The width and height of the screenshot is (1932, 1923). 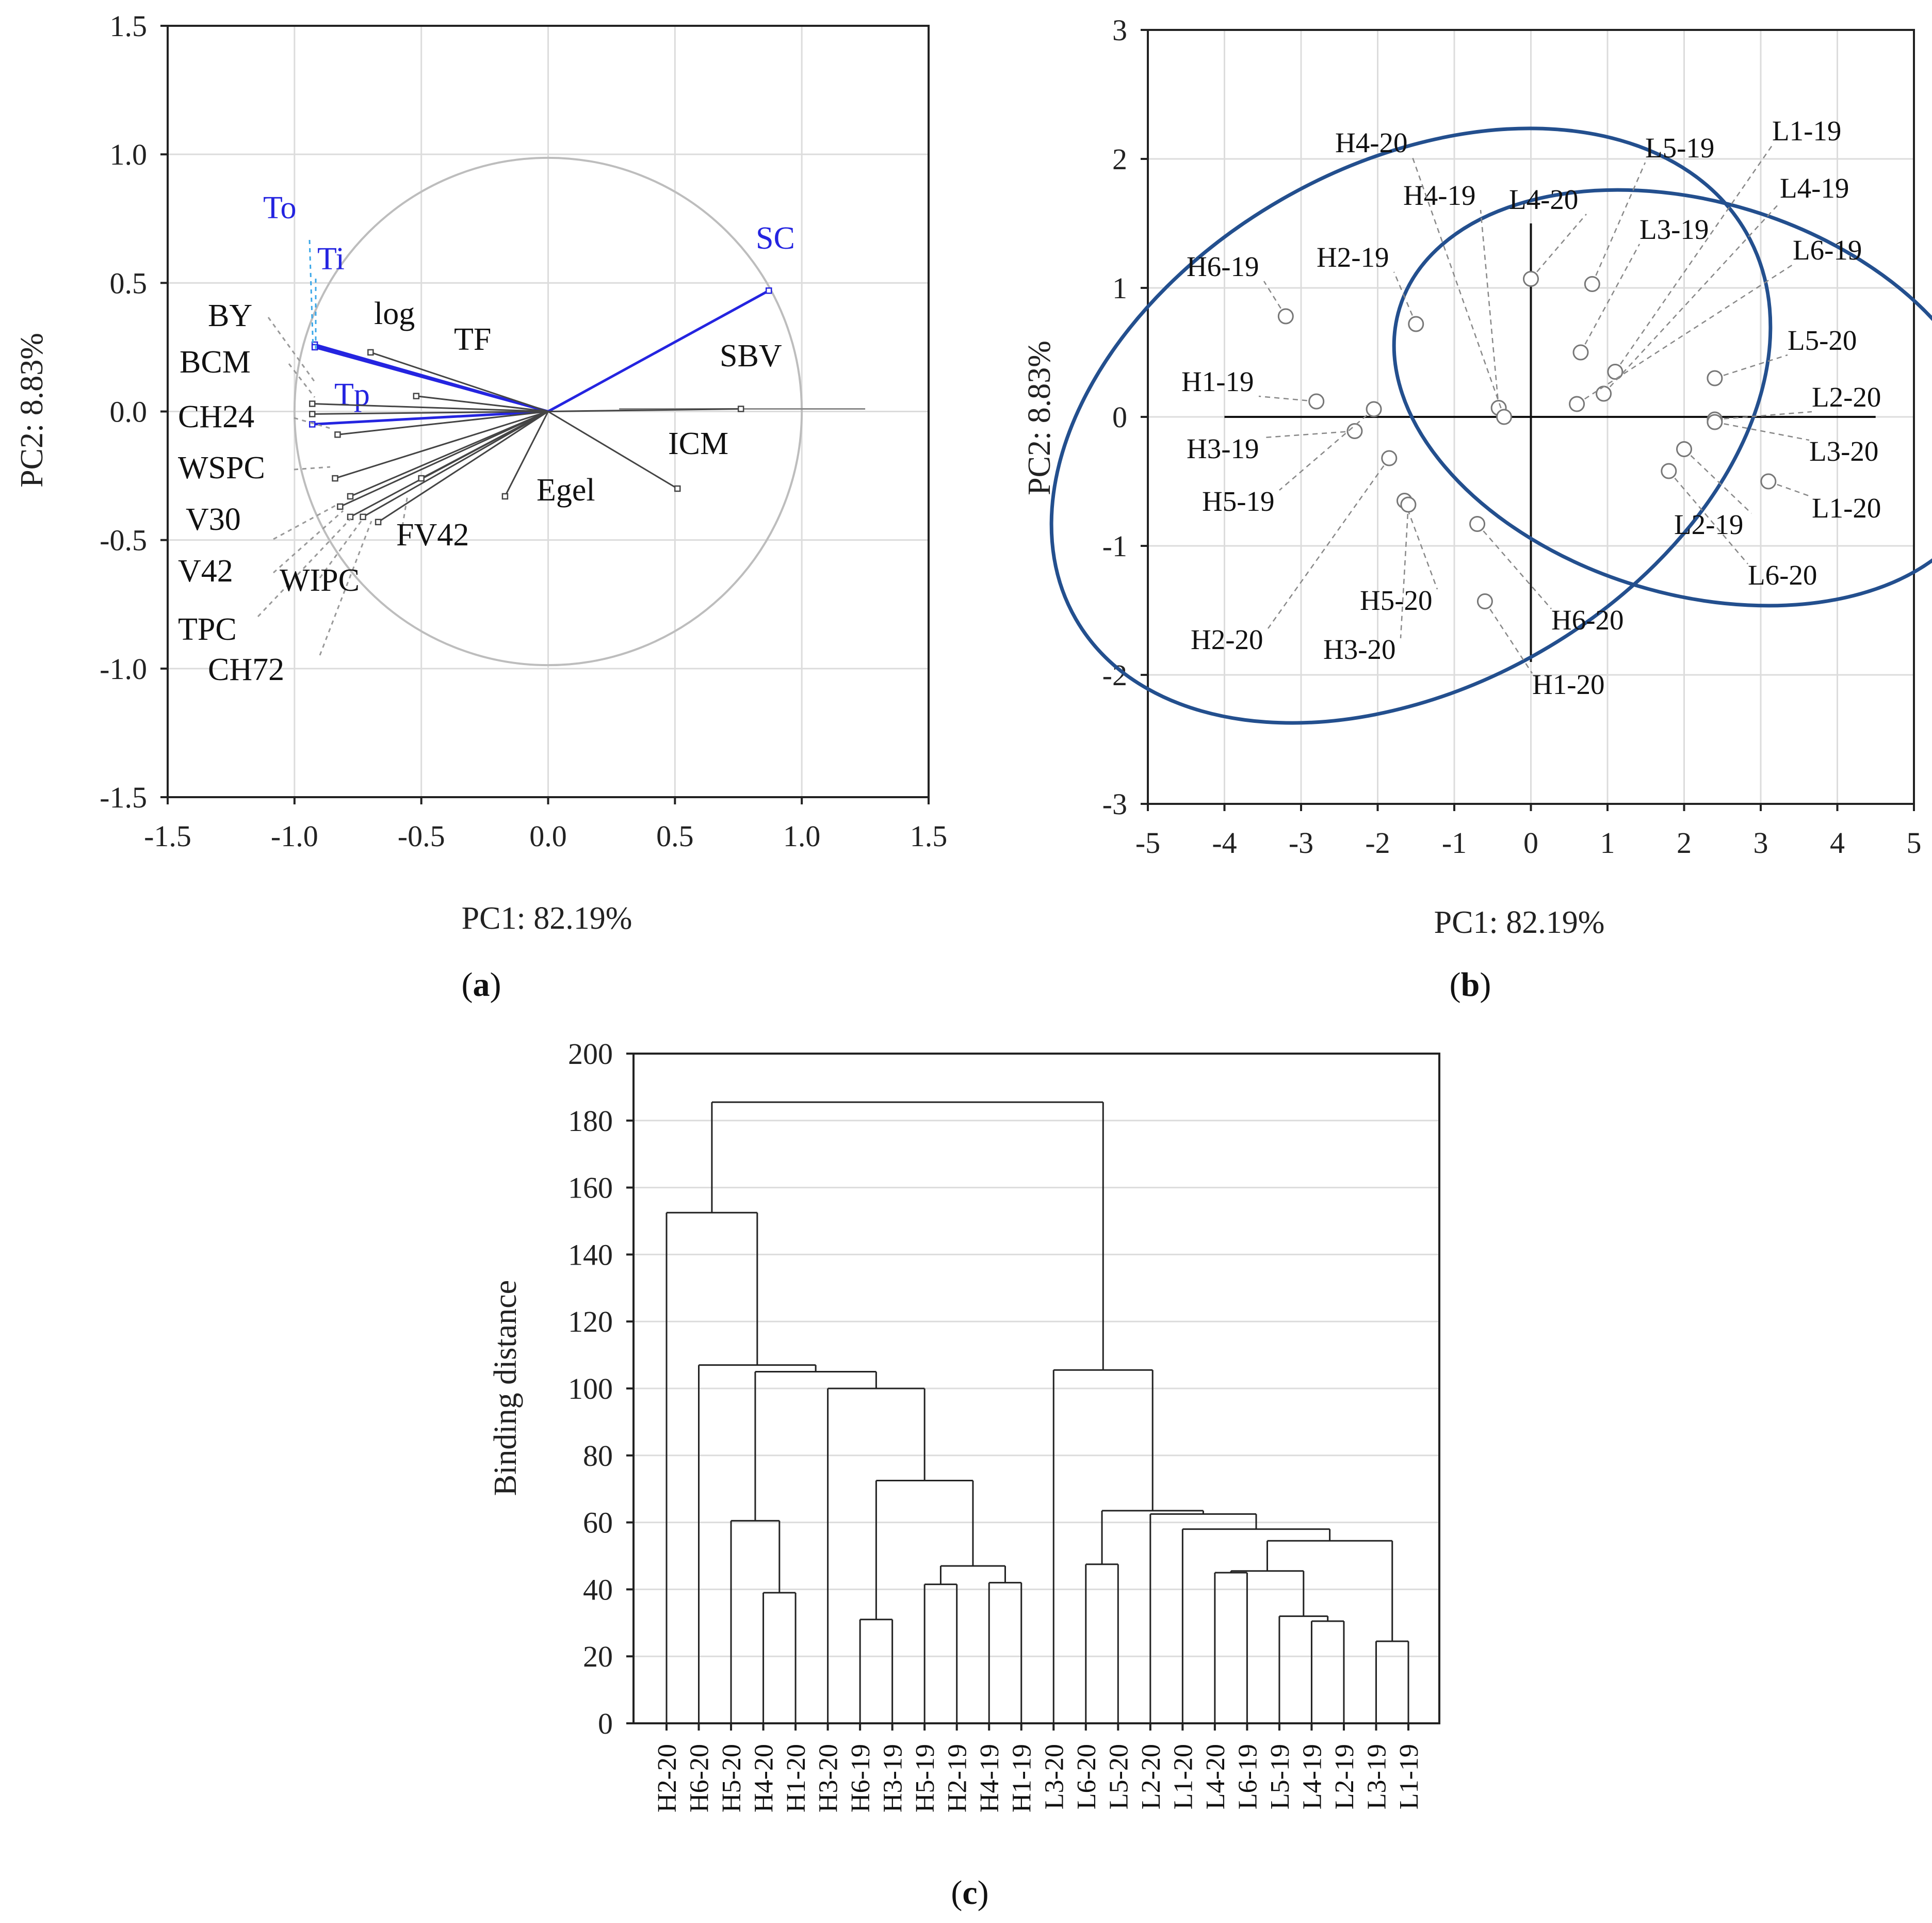 I want to click on point-label: L5-20, so click(x=1822, y=340).